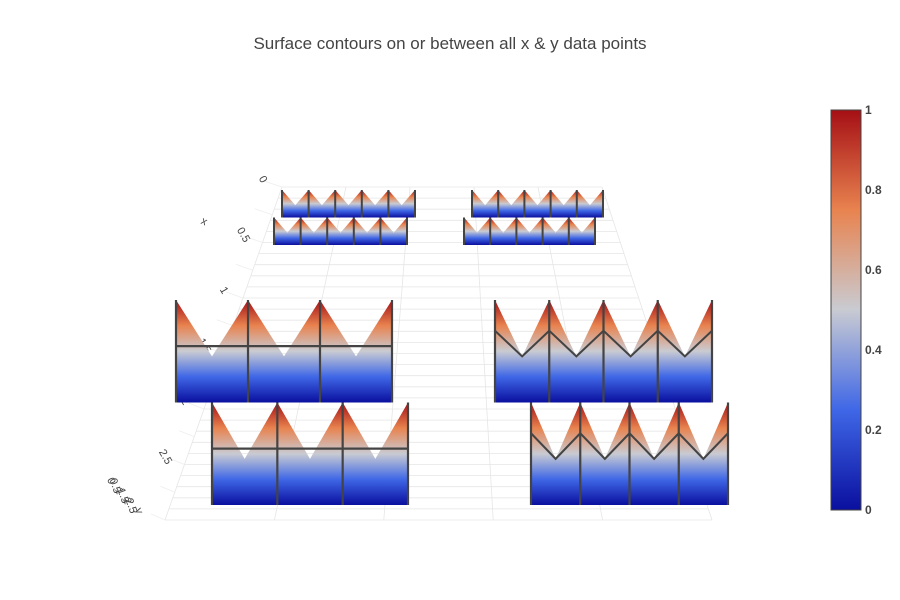 The width and height of the screenshot is (900, 600). Describe the element at coordinates (873, 430) in the screenshot. I see `colorbar-tick-label: 0.2` at that location.